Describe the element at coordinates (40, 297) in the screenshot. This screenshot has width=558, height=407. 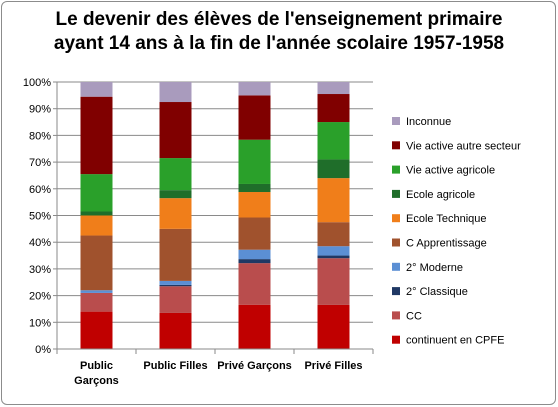
I see `y-tick-label: 20%` at that location.